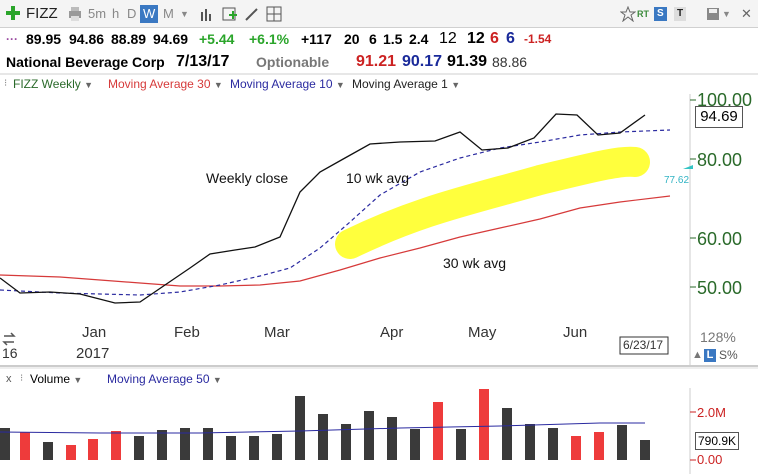 The height and width of the screenshot is (474, 758). I want to click on date-box-label: 6/23/17, so click(643, 345).